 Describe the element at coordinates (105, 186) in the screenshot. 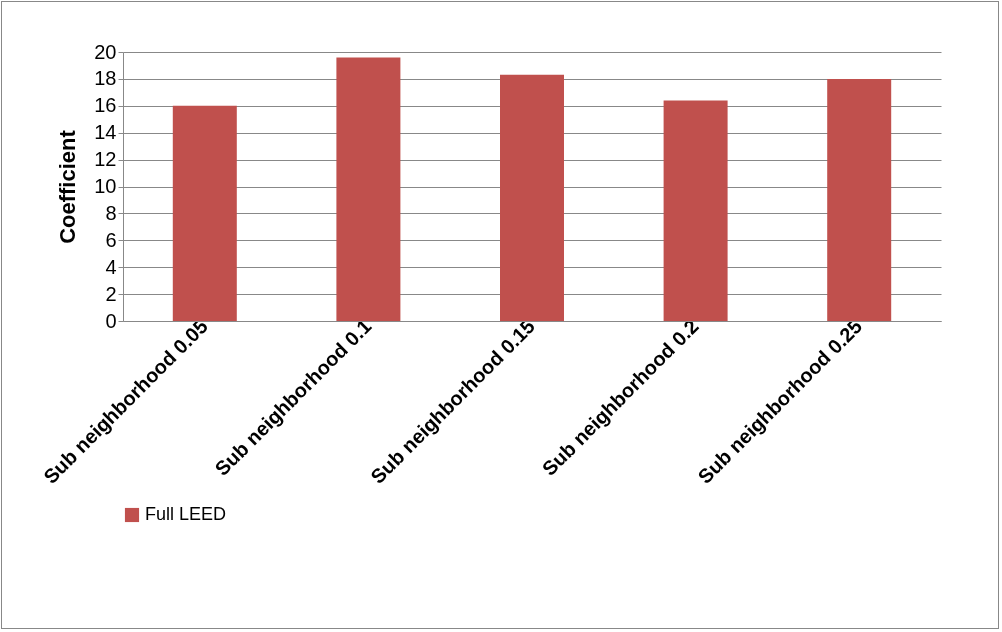

I see `y-tick-label: 10` at that location.